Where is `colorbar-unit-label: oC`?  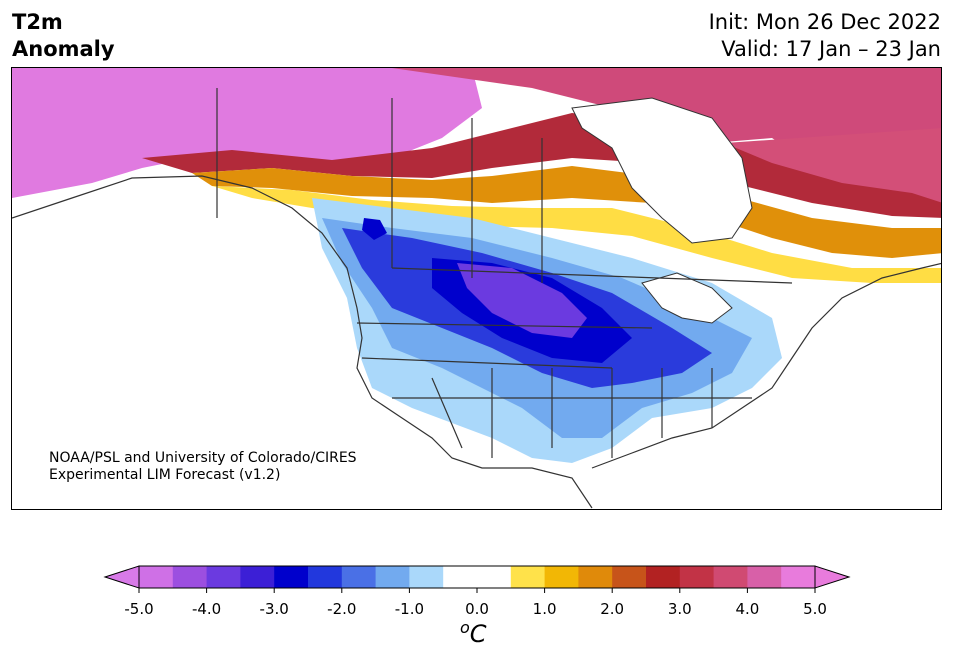 colorbar-unit-label: oC is located at coordinates (473, 633).